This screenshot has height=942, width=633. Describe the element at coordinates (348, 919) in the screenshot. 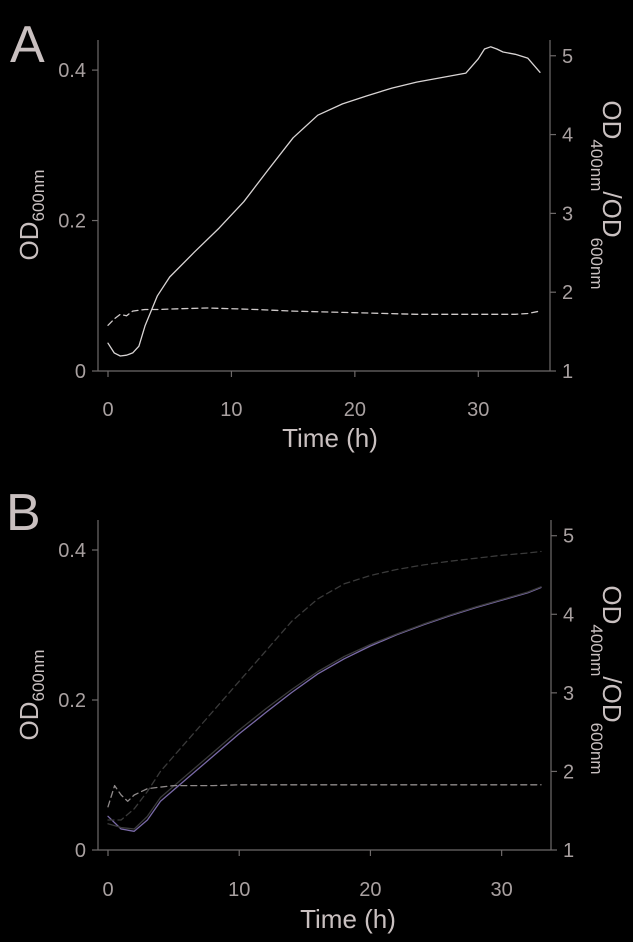

I see `panel-b-x-axis-label: Time (h)` at that location.